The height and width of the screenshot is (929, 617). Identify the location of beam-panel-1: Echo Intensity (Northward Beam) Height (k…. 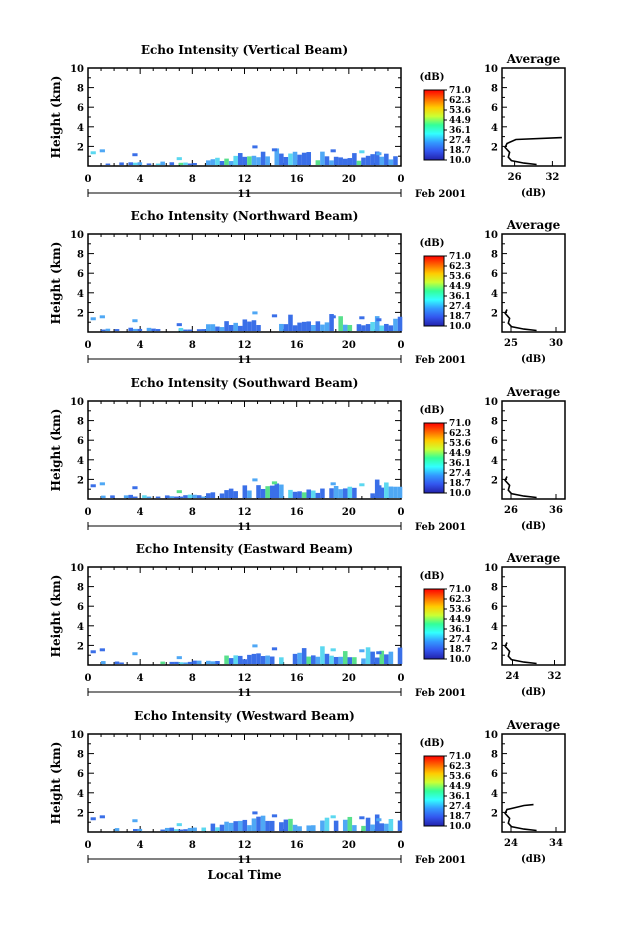
(307, 287).